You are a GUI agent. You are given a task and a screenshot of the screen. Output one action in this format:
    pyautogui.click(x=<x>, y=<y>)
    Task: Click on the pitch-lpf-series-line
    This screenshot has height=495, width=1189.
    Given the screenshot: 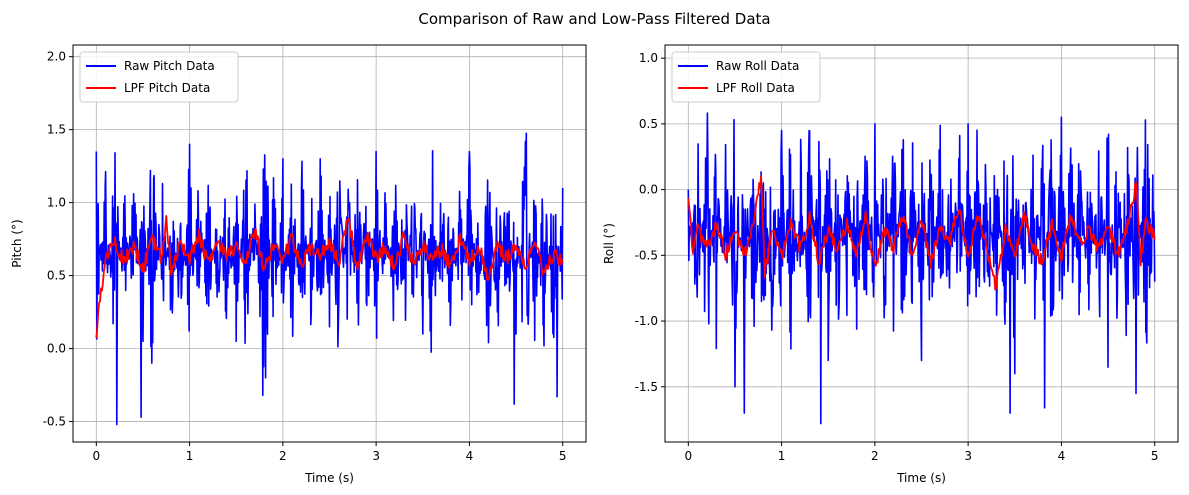 What is the action you would take?
    pyautogui.click(x=329, y=276)
    